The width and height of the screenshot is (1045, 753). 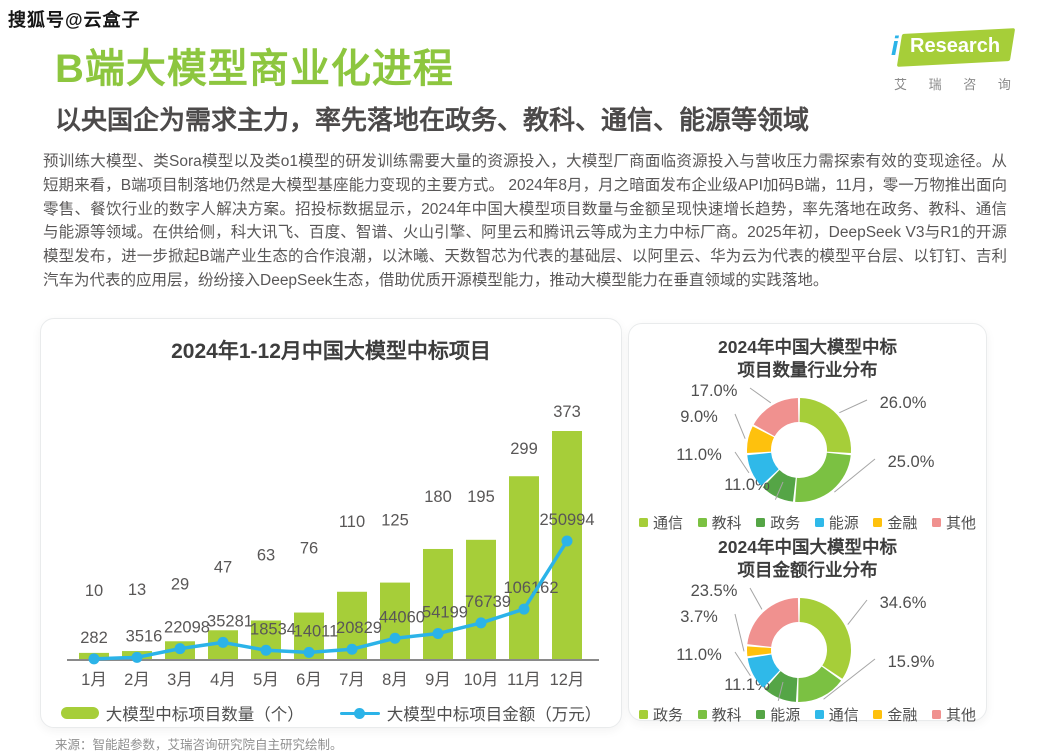 I want to click on bar-chart-legend: 大模型中标项目数量（个） 大模型中标项目金额（万元）, so click(x=331, y=713).